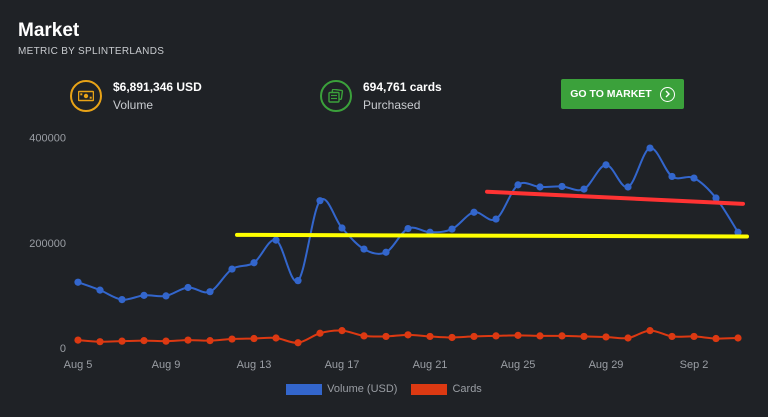  I want to click on y-tick-label: 400000, so click(47, 139).